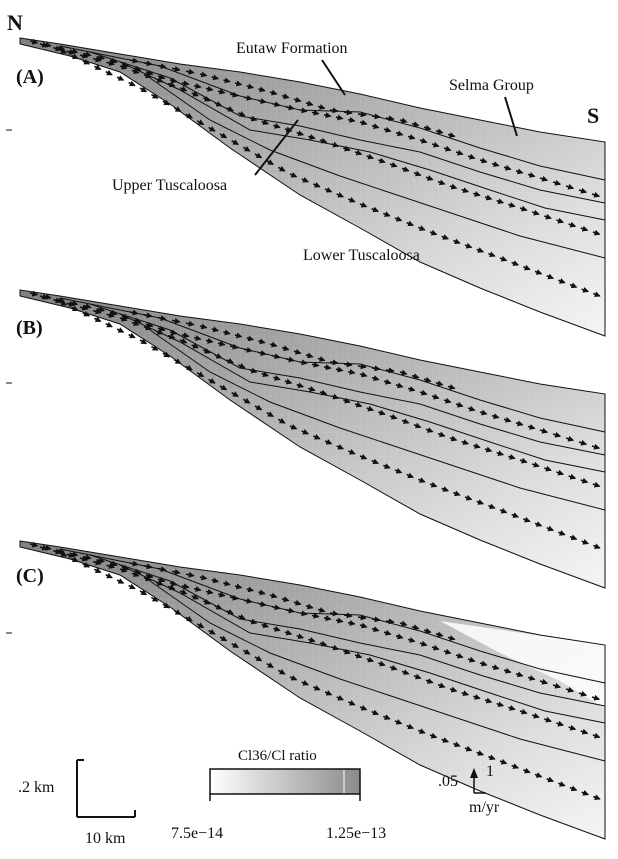  What do you see at coordinates (197, 833) in the screenshot?
I see `colorbar-min-label: 7.5e−14` at bounding box center [197, 833].